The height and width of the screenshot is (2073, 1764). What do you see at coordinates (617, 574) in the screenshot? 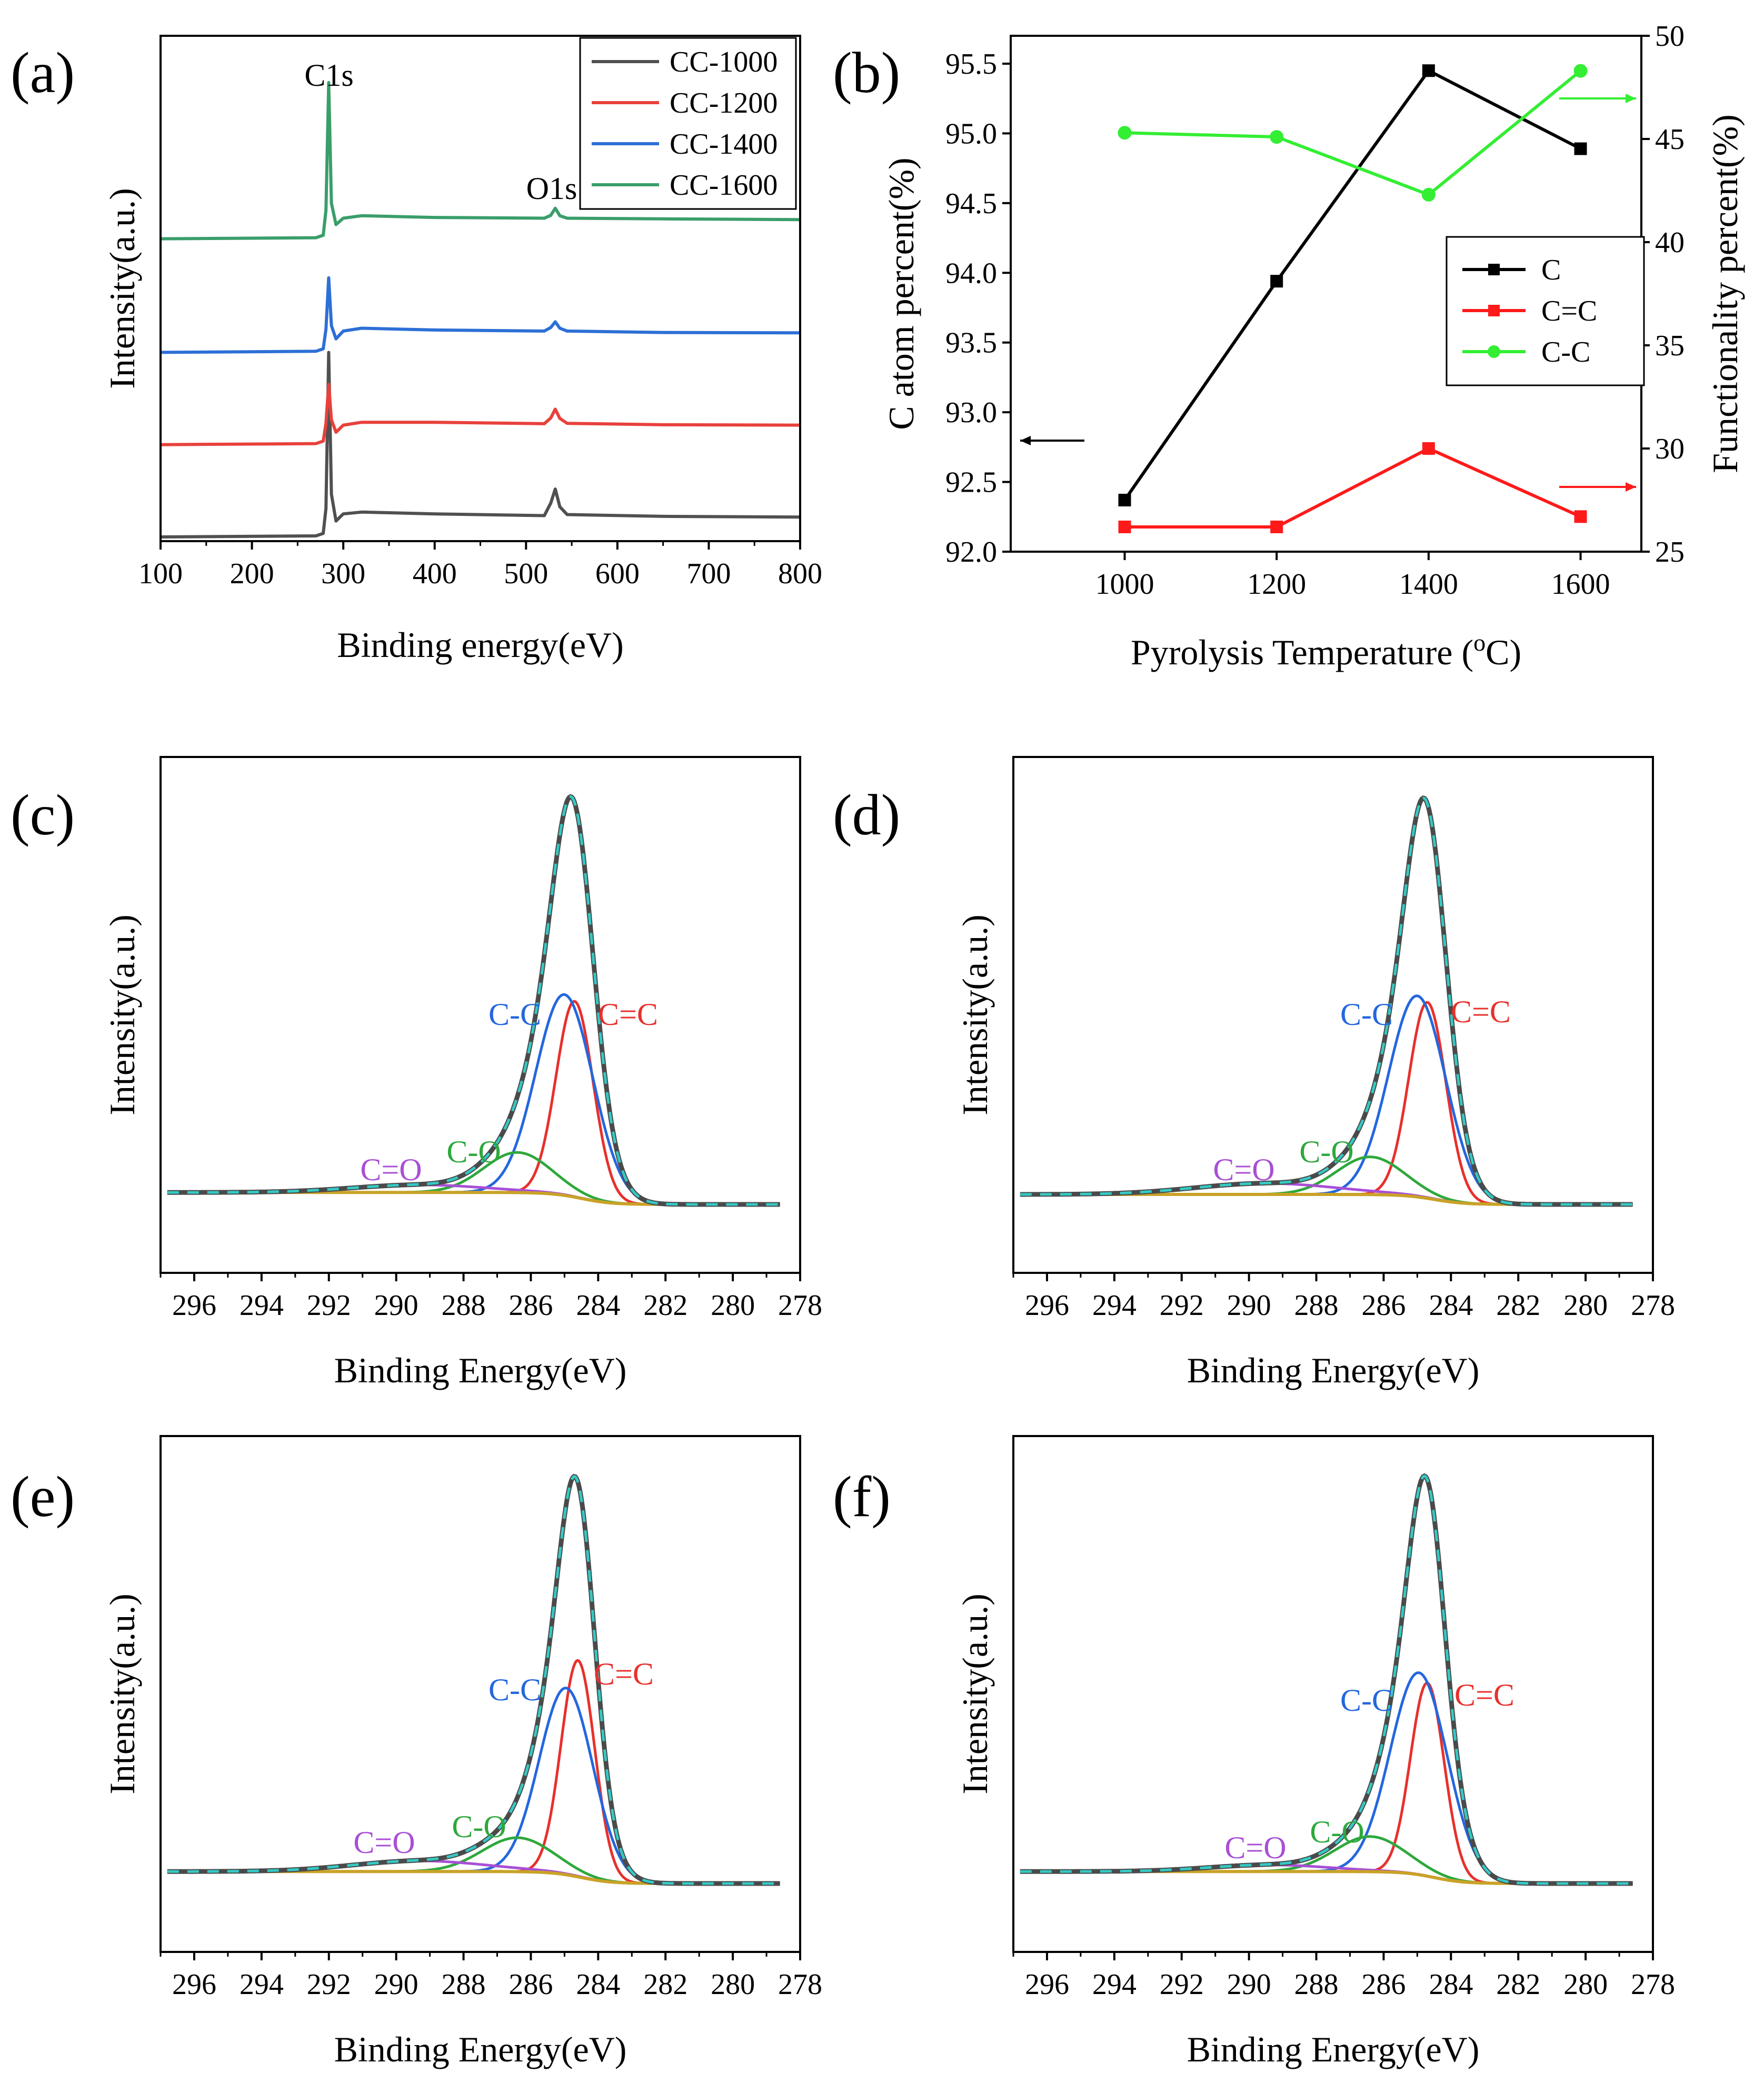
I see `x-tick-label: 600` at bounding box center [617, 574].